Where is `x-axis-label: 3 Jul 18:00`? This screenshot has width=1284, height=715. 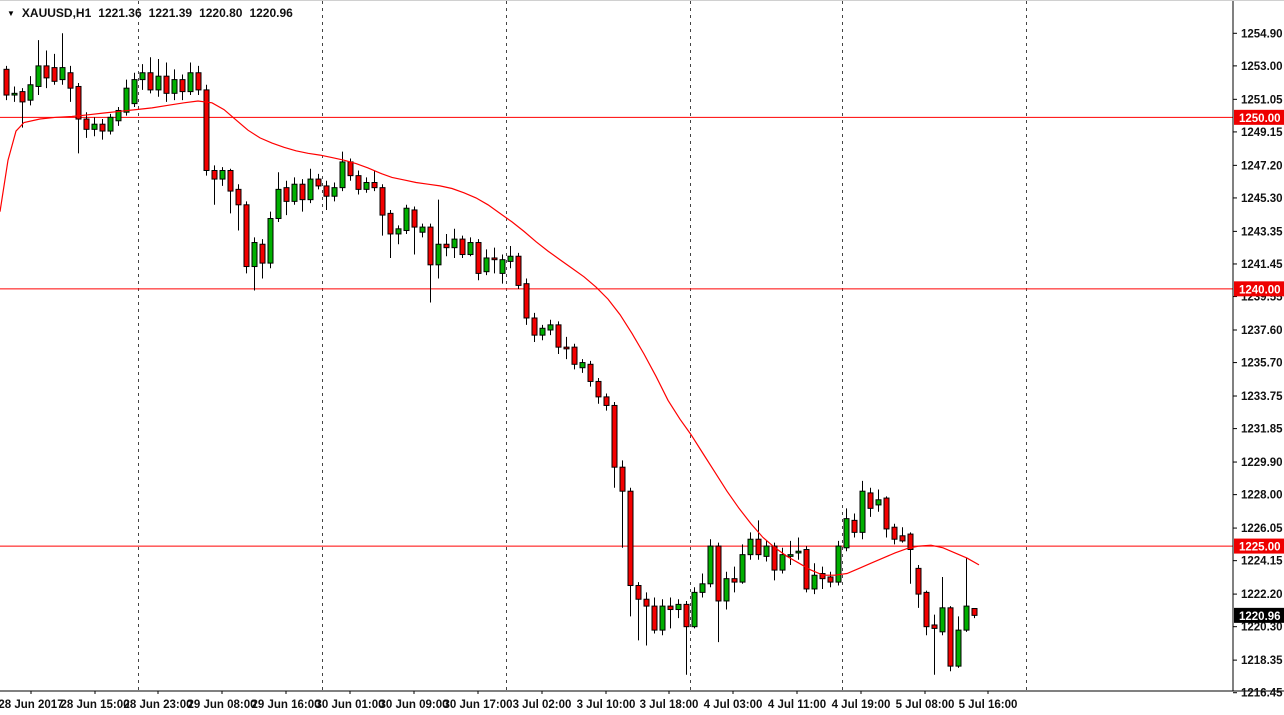
x-axis-label: 3 Jul 18:00 is located at coordinates (669, 705).